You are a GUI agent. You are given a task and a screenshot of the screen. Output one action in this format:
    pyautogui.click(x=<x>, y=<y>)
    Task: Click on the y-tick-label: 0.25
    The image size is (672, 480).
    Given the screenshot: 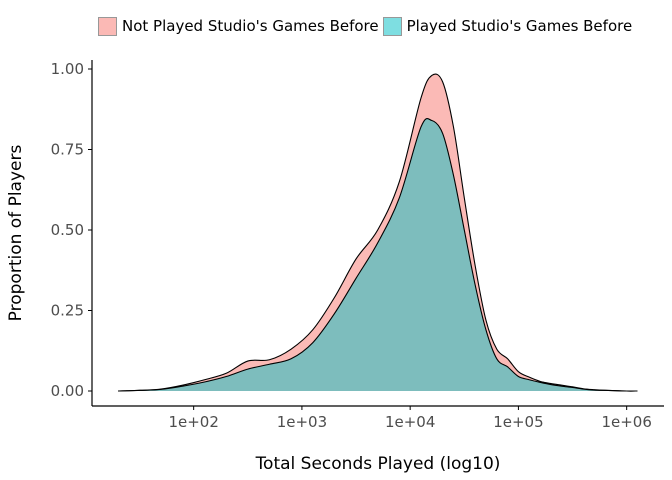 What is the action you would take?
    pyautogui.click(x=67, y=311)
    